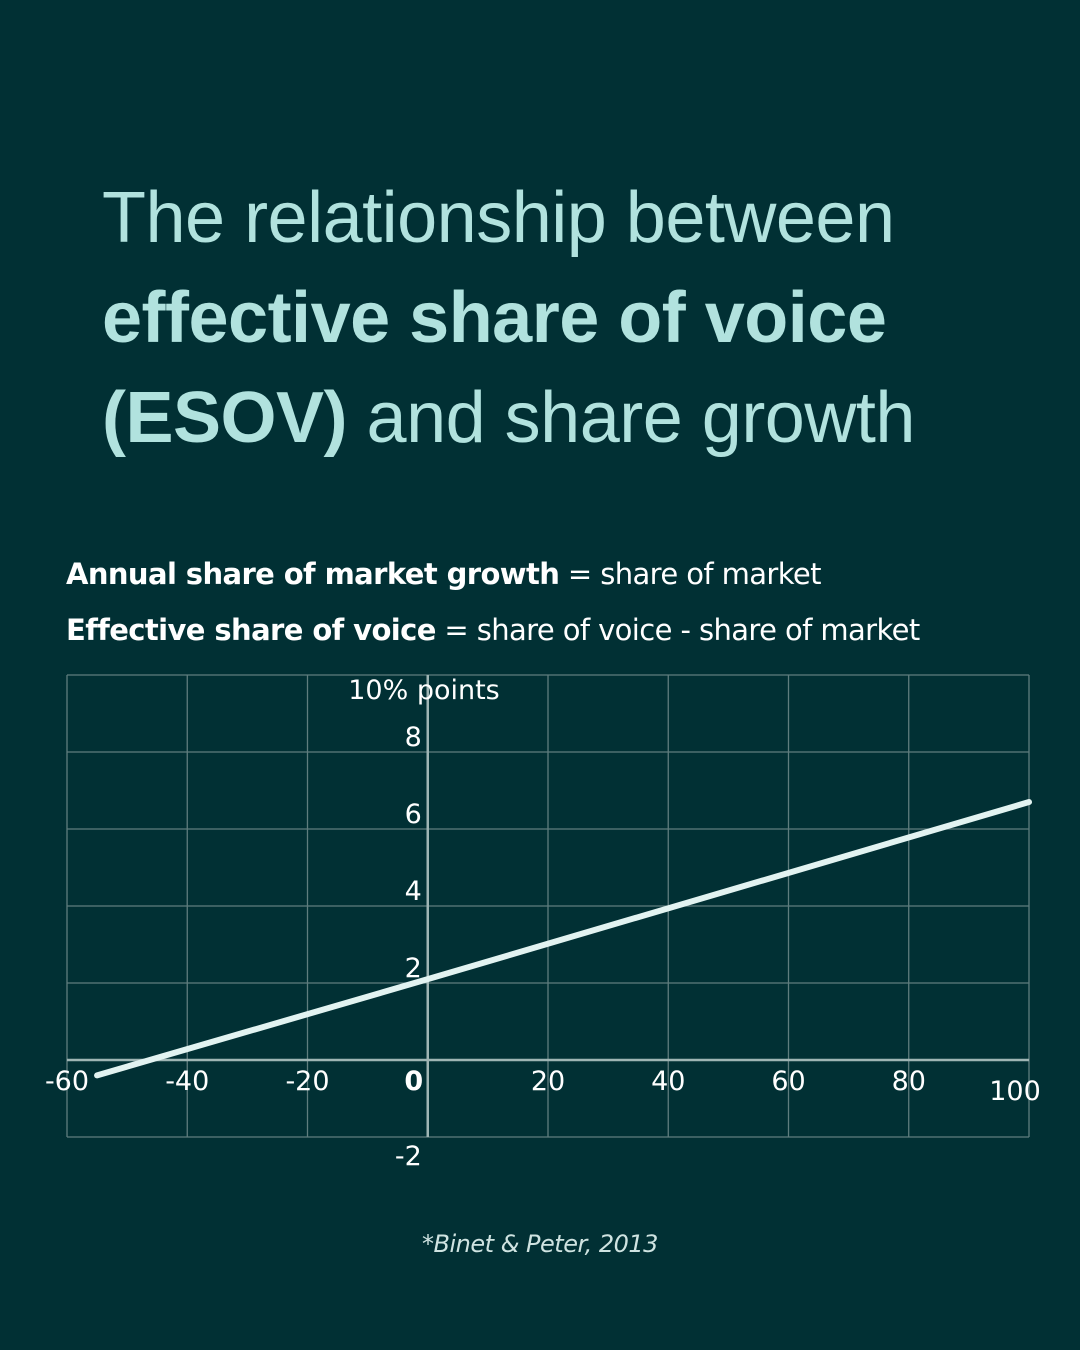 The height and width of the screenshot is (1350, 1080). I want to click on source-citation: *Binet & Peter, 2013, so click(540, 1244).